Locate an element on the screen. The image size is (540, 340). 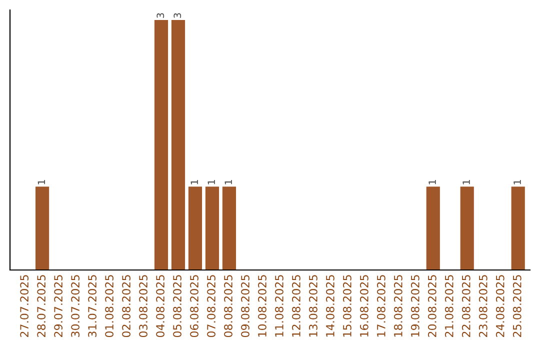
x-tick-label: 09.08.2025 is located at coordinates (245, 306).